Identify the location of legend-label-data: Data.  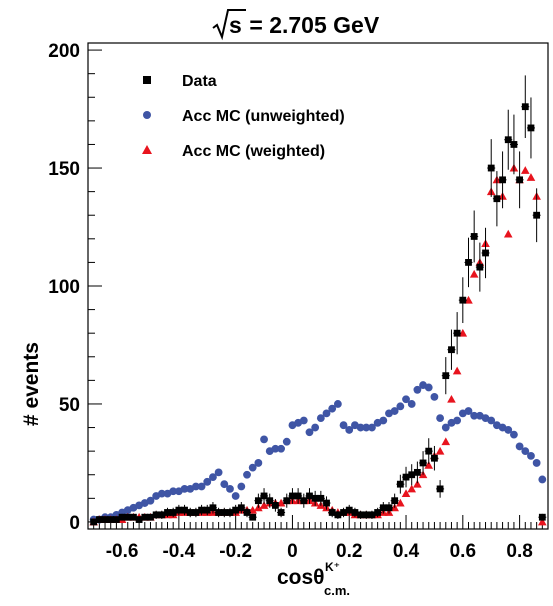
(199, 81).